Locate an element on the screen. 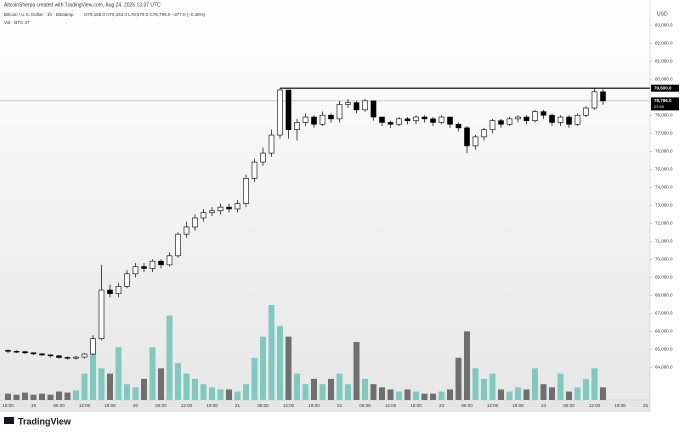 The image size is (680, 437). y-tick-label: 66,000.0 is located at coordinates (664, 331).